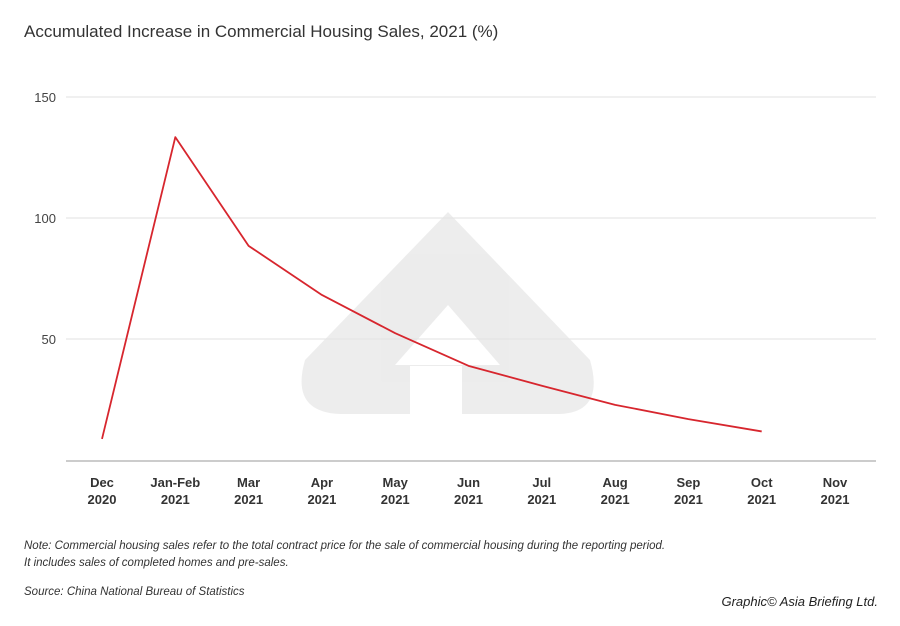  What do you see at coordinates (45, 218) in the screenshot?
I see `y-tick-label: 100` at bounding box center [45, 218].